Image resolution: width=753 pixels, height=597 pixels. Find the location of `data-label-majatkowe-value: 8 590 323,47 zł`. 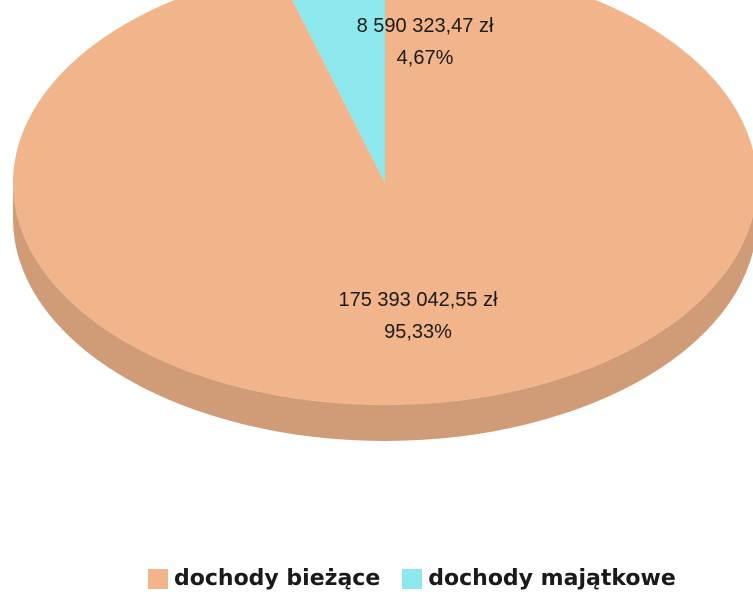

data-label-majatkowe-value: 8 590 323,47 zł is located at coordinates (425, 26).